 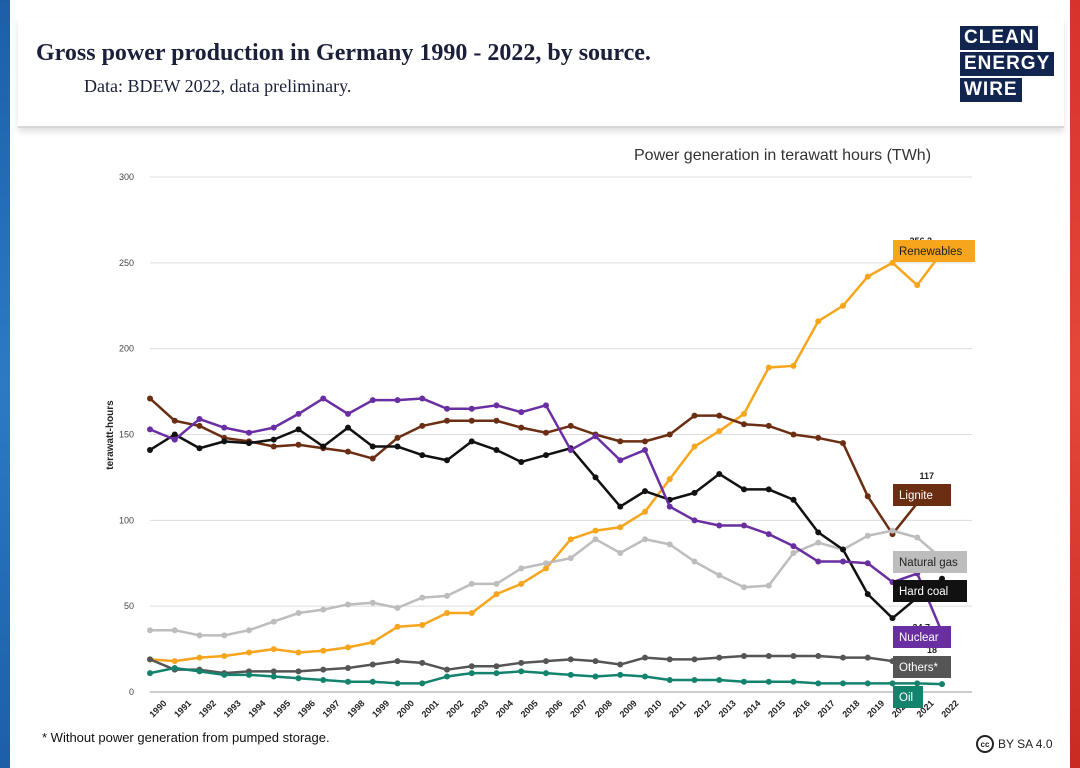 What do you see at coordinates (928, 563) in the screenshot?
I see `legend-entry: Natural gas` at bounding box center [928, 563].